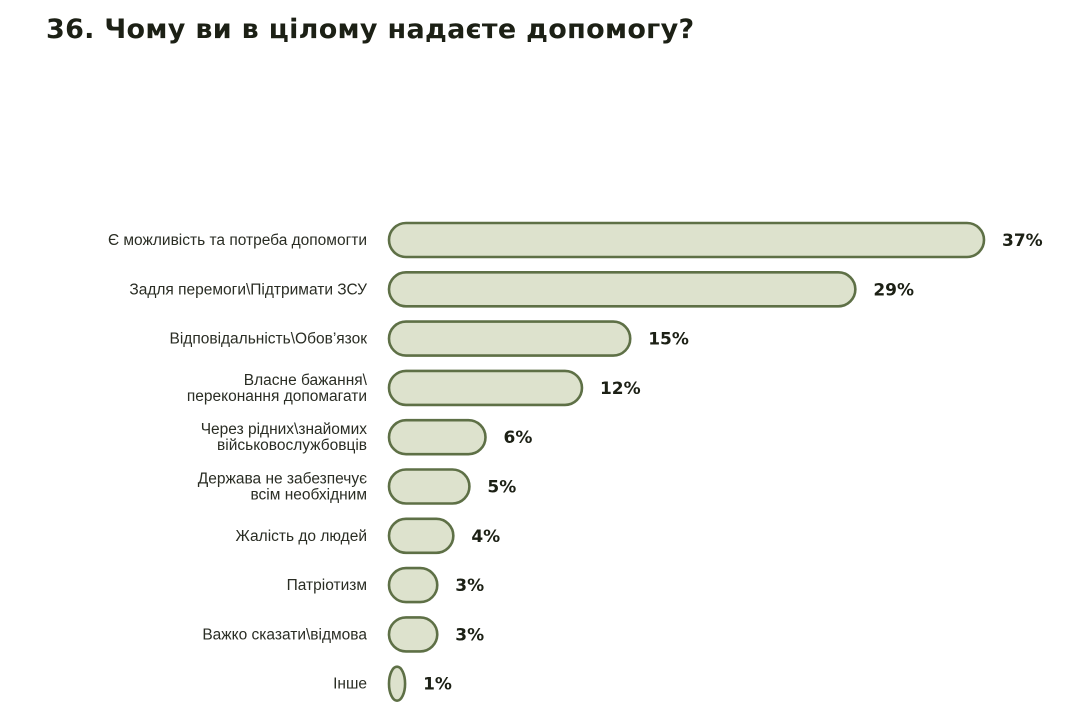 The height and width of the screenshot is (720, 1065). Describe the element at coordinates (237, 240) in the screenshot. I see `category-label-1: Є можливість та потреба допомогти` at that location.